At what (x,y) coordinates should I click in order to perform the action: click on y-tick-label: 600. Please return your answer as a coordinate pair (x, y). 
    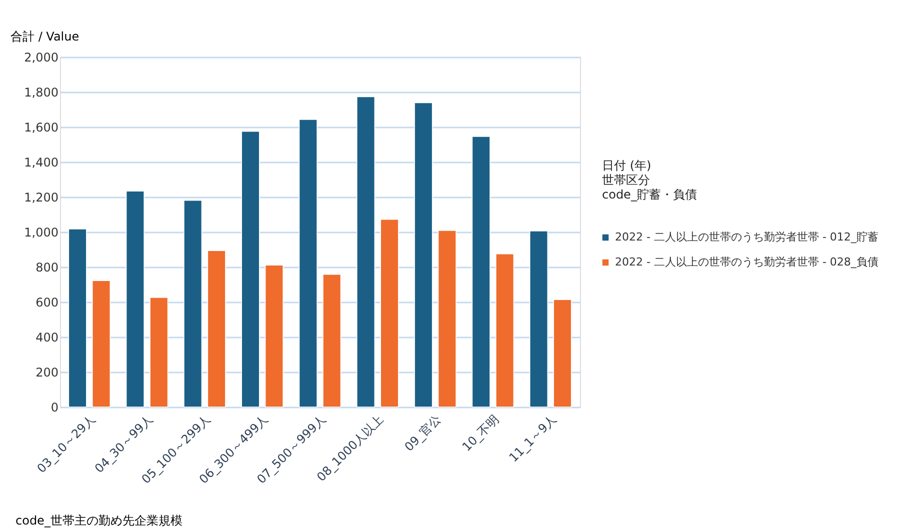
    Looking at the image, I should click on (47, 303).